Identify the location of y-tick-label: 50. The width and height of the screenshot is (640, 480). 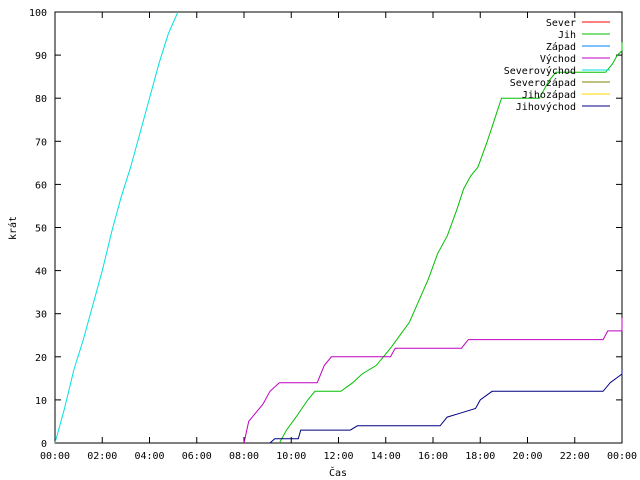
(41, 229).